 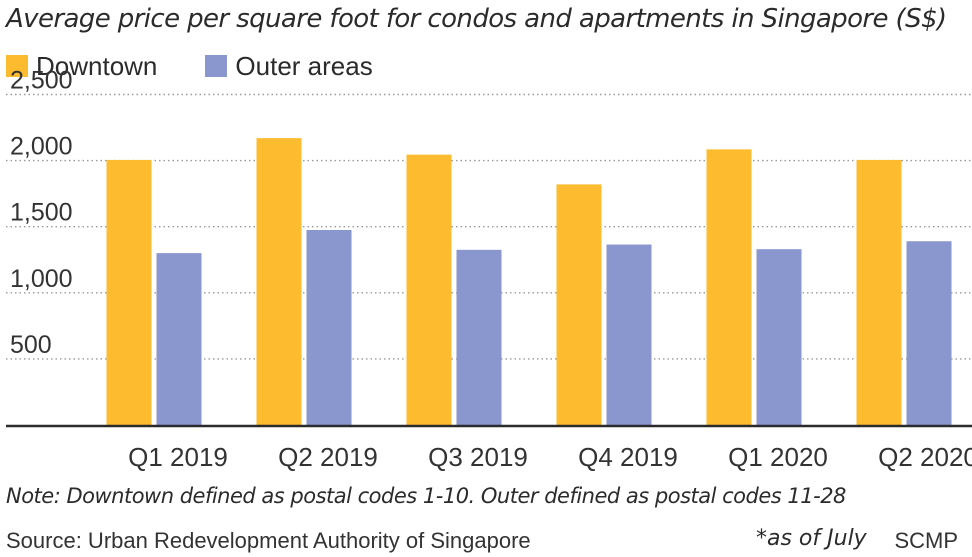 I want to click on y-tick-label-1500: 1,500, so click(x=41, y=213).